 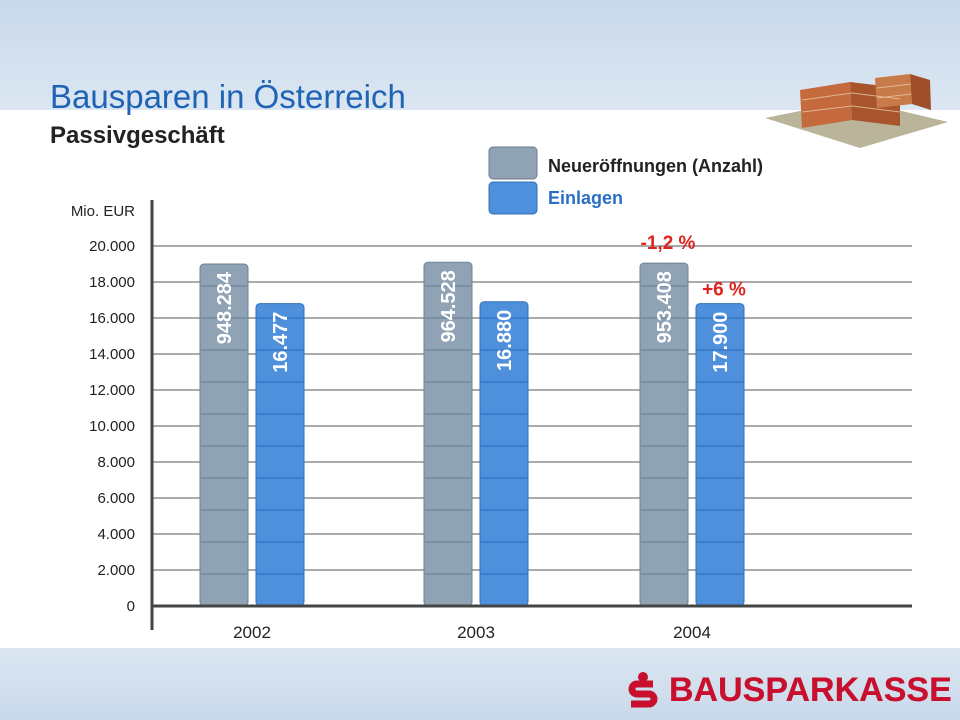 I want to click on y-axis-title: Mio. EUR, so click(x=103, y=211).